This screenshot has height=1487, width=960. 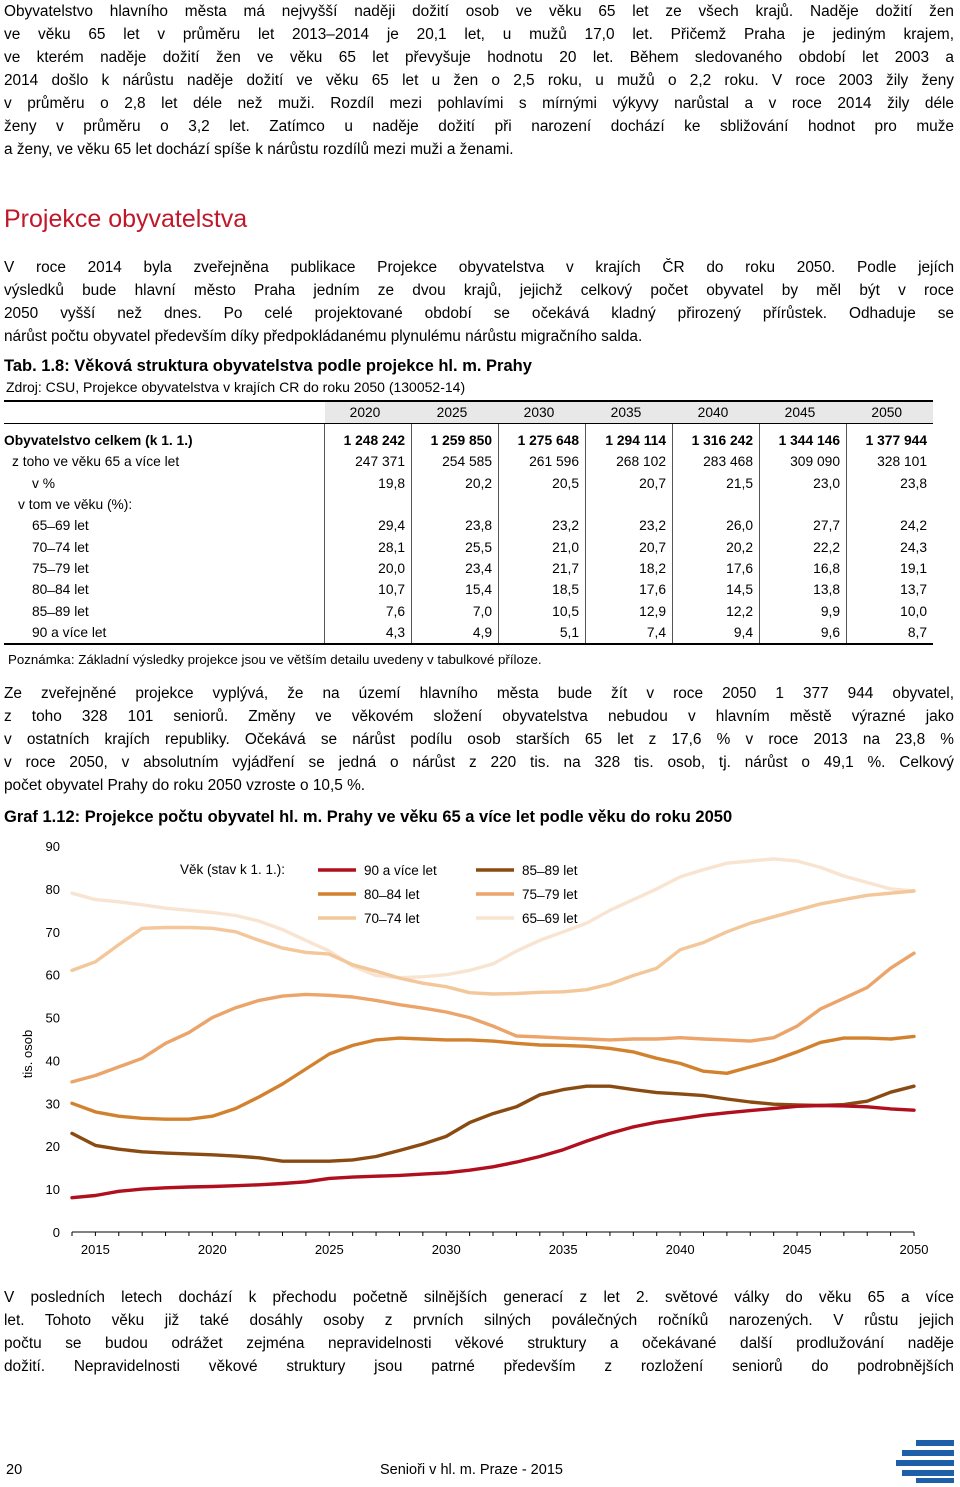 What do you see at coordinates (53, 1146) in the screenshot?
I see `y-tick-label: 20` at bounding box center [53, 1146].